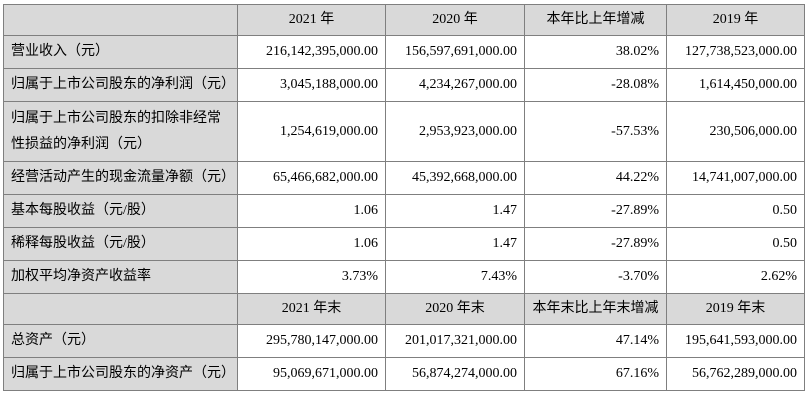  Describe the element at coordinates (311, 20) in the screenshot. I see `column-header-2021: 2021 年` at that location.